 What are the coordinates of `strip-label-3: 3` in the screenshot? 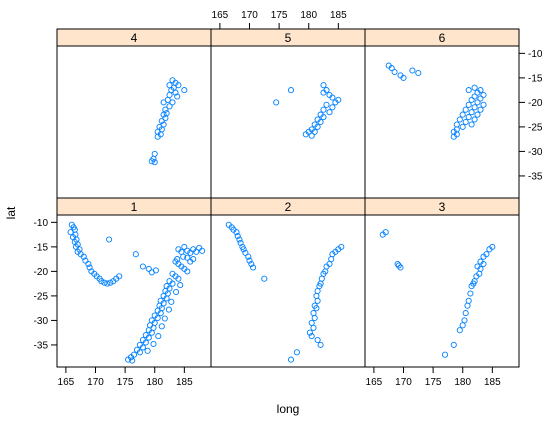 It's located at (442, 207).